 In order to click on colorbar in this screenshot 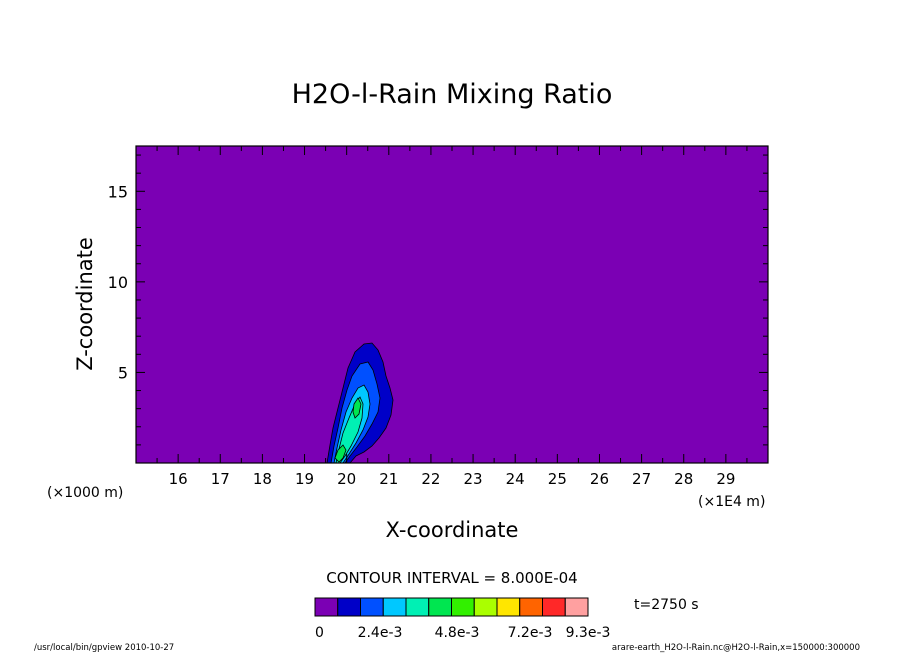, I will do `click(451, 607)`.